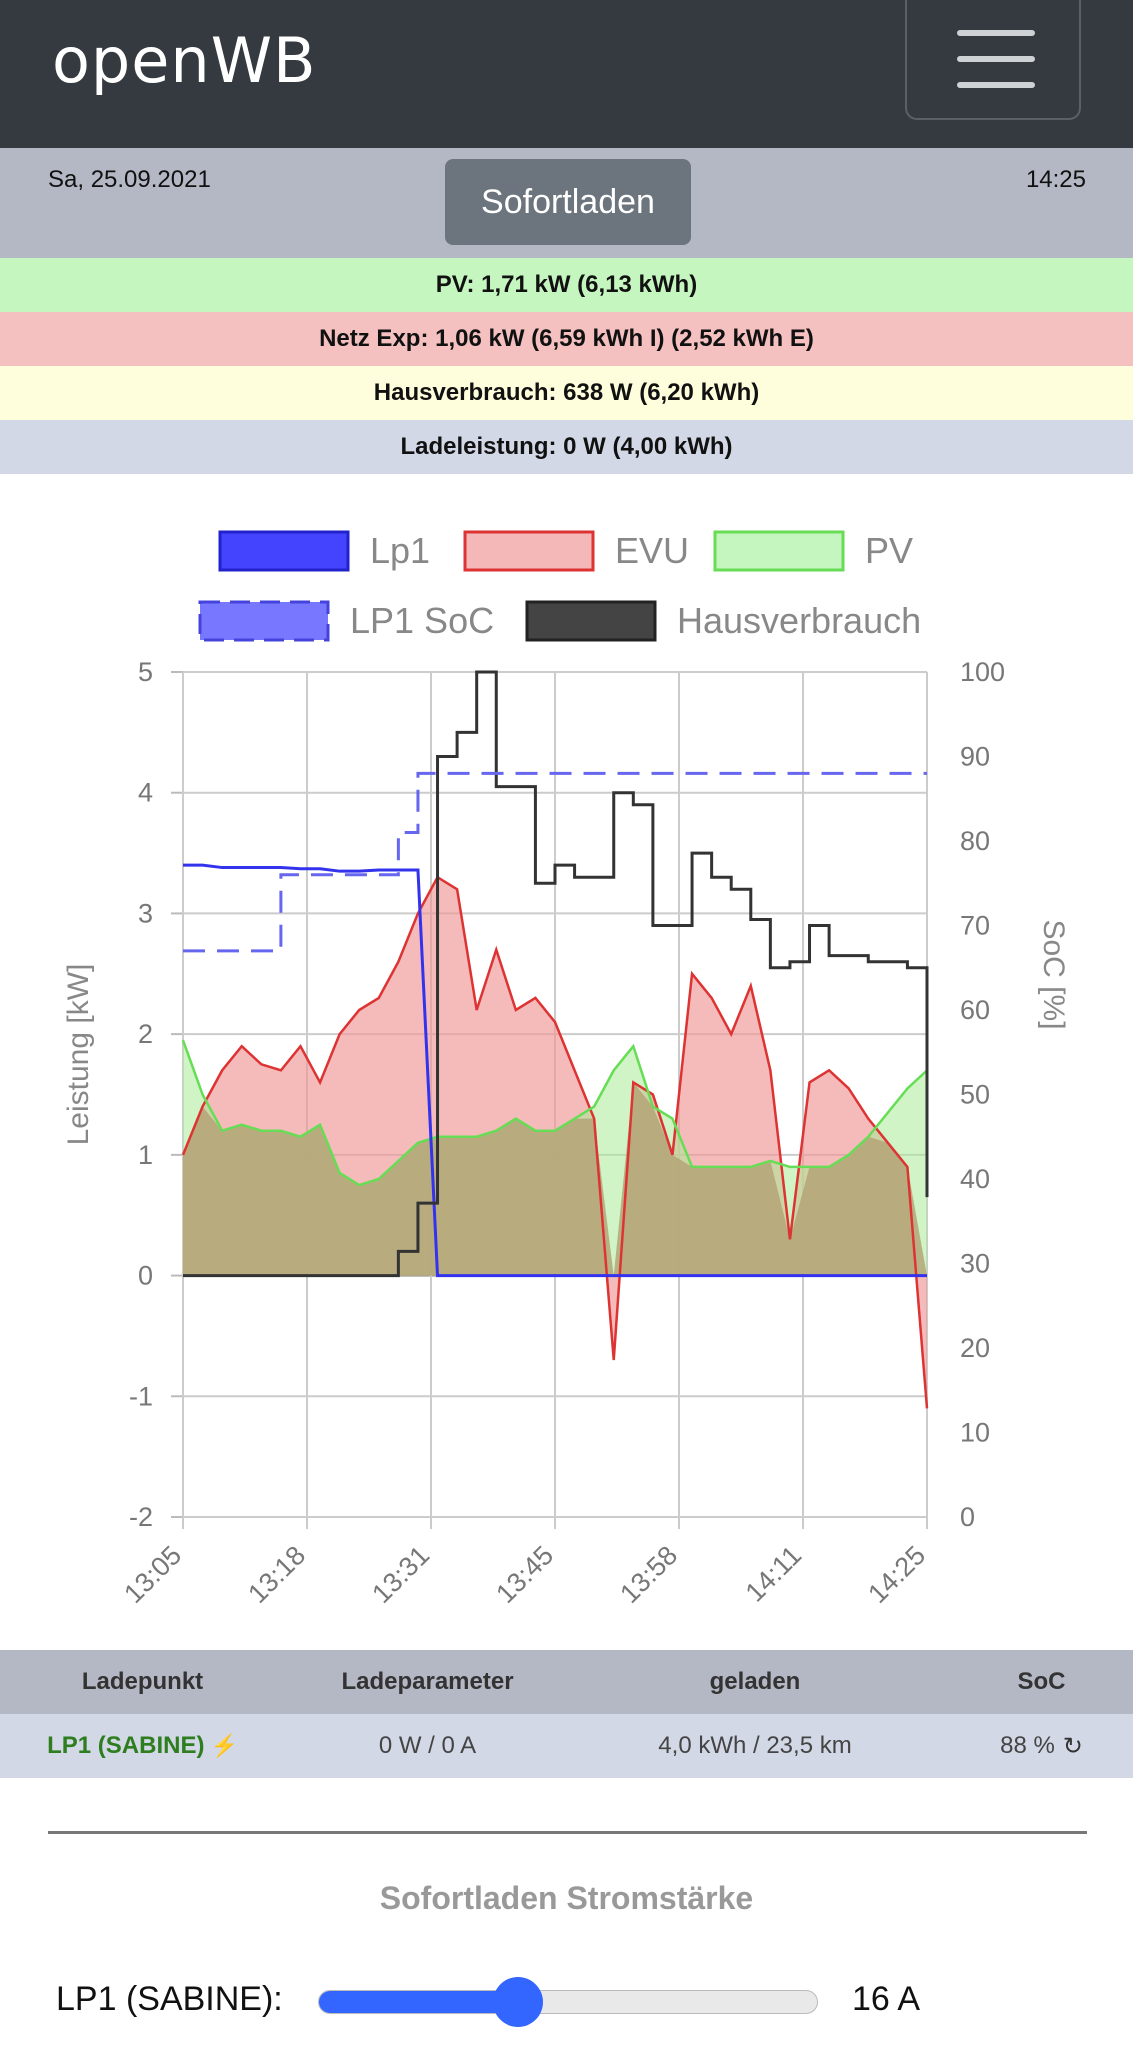 Image resolution: width=1133 pixels, height=2048 pixels. I want to click on y2-tick-label: 30, so click(975, 1264).